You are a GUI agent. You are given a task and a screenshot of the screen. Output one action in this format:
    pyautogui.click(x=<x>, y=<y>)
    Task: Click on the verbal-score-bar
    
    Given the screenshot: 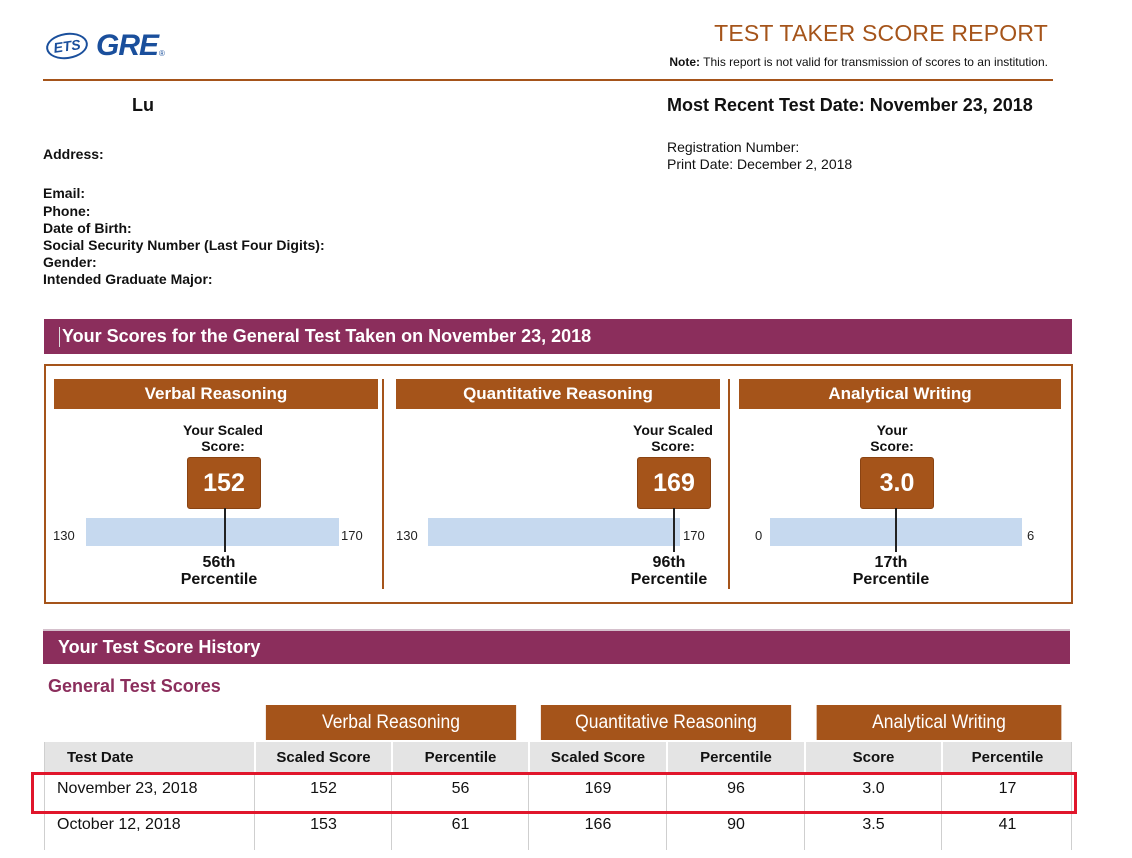 What is the action you would take?
    pyautogui.click(x=212, y=532)
    